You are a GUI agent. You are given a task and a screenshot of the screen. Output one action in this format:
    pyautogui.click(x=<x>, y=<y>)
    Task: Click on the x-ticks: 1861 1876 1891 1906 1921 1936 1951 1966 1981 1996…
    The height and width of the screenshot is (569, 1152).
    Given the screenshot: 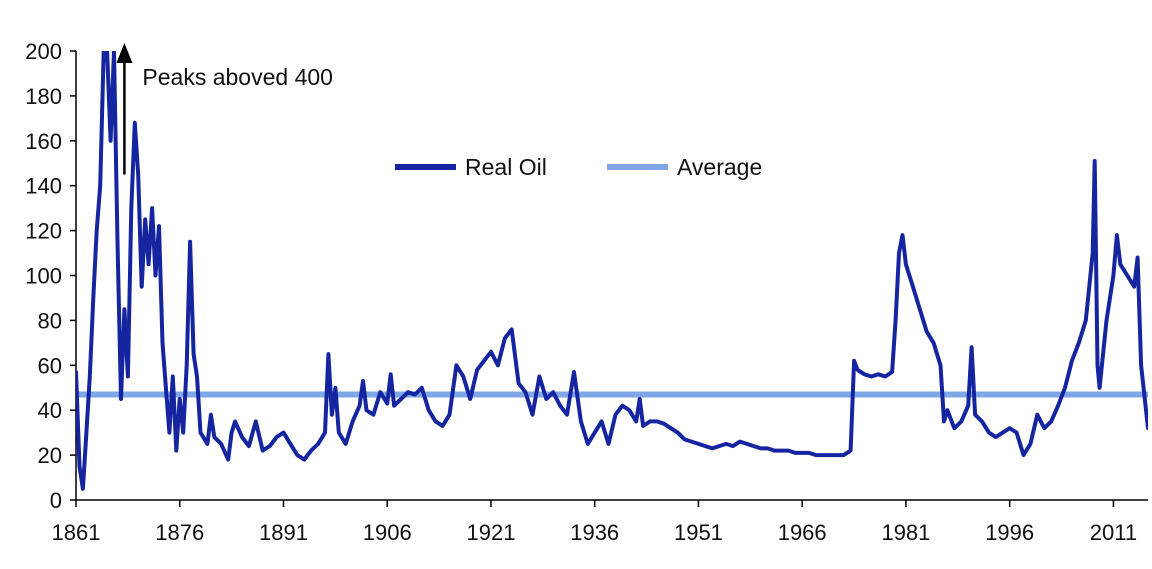 What is the action you would take?
    pyautogui.click(x=594, y=522)
    